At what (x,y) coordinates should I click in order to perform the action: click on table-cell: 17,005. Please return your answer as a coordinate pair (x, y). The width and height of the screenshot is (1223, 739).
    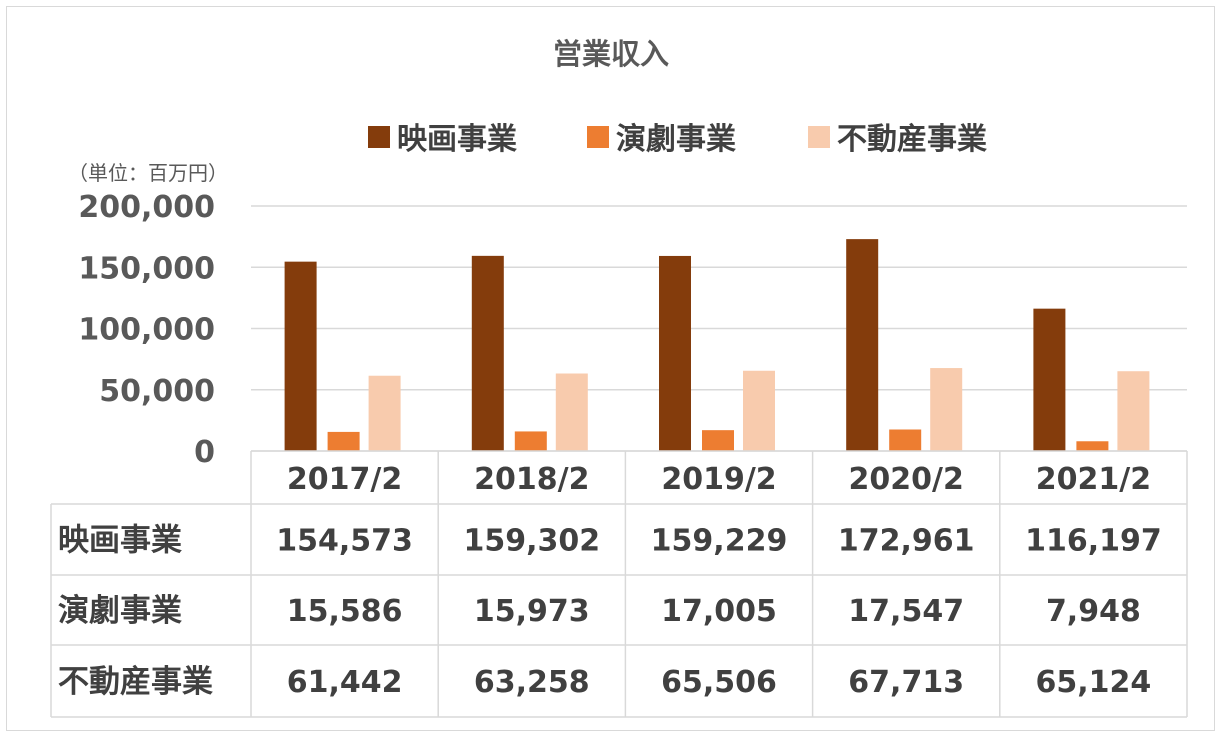
    Looking at the image, I should click on (719, 611).